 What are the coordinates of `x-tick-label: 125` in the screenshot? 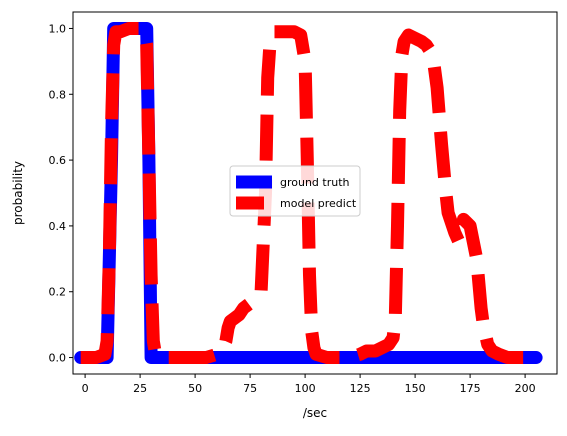 It's located at (360, 388).